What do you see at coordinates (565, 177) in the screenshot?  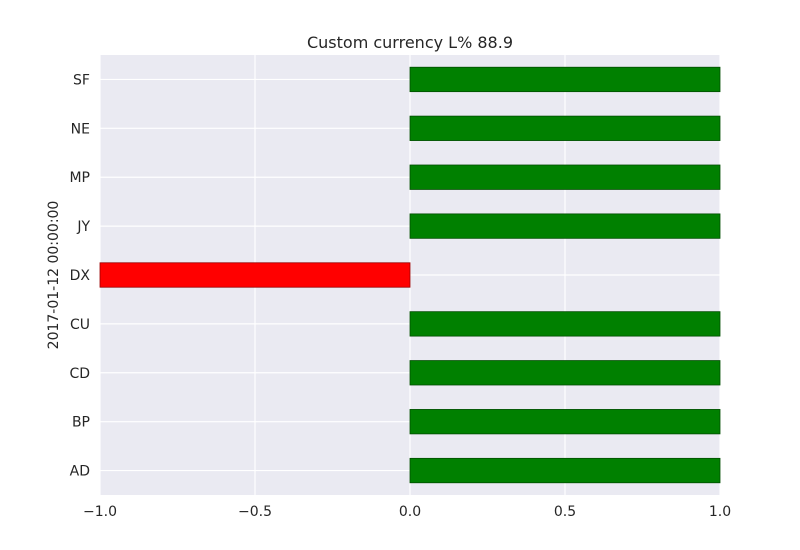 I see `bar-mp` at bounding box center [565, 177].